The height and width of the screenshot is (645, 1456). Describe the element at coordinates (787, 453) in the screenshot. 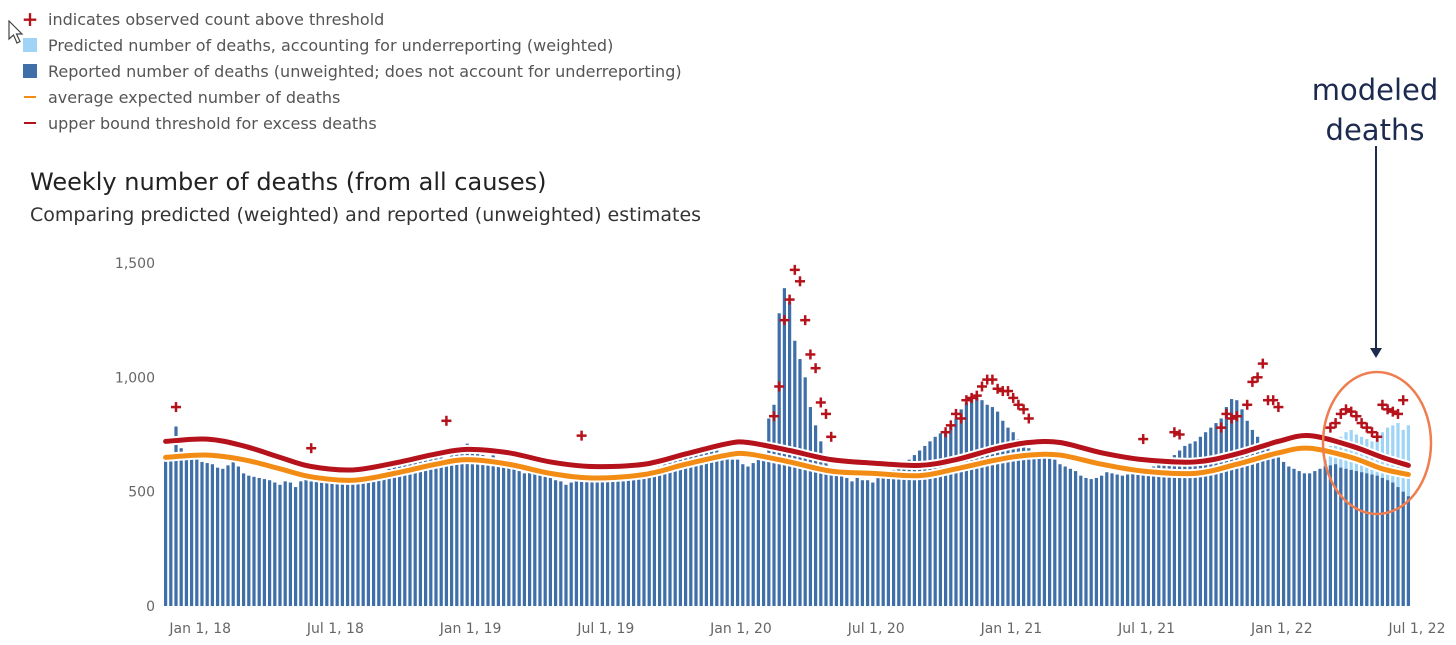

I see `upper-bound-line` at that location.